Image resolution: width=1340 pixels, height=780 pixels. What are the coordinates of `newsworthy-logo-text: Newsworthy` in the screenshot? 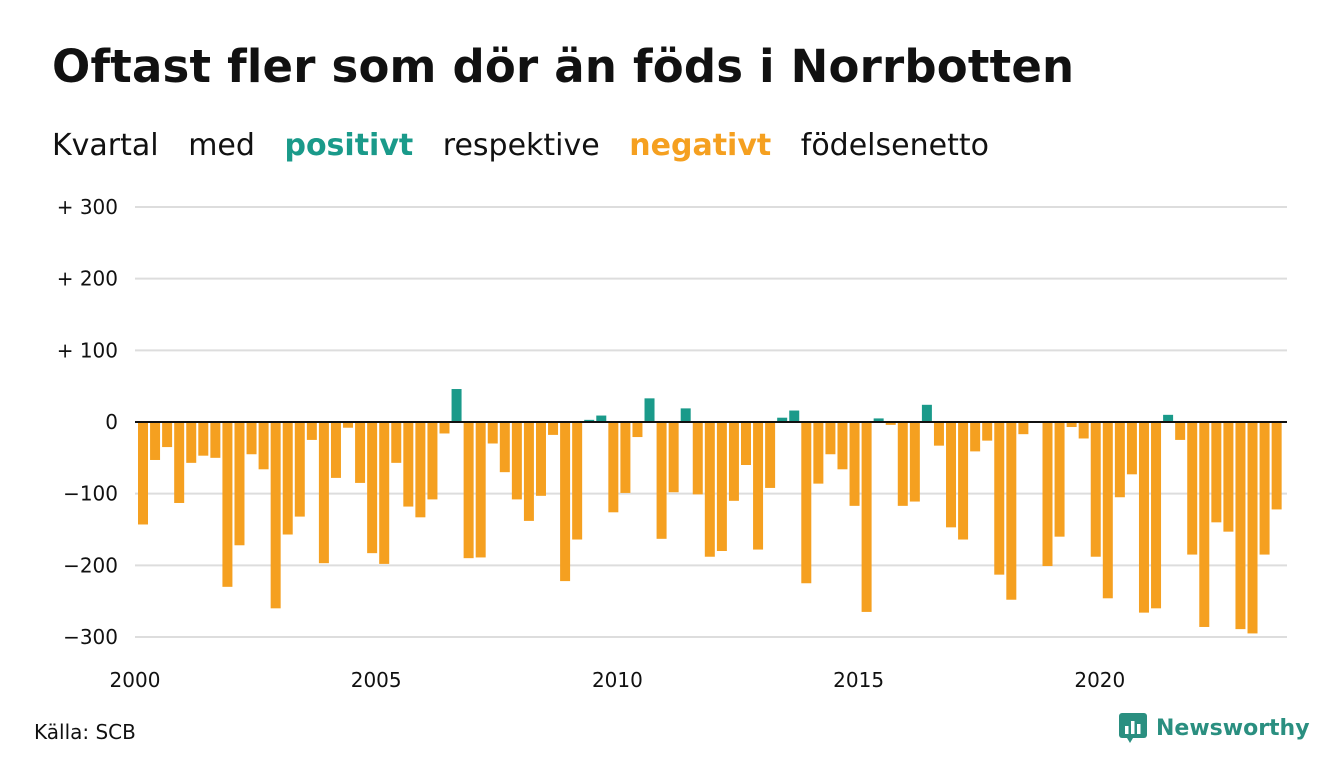 It's located at (1233, 728).